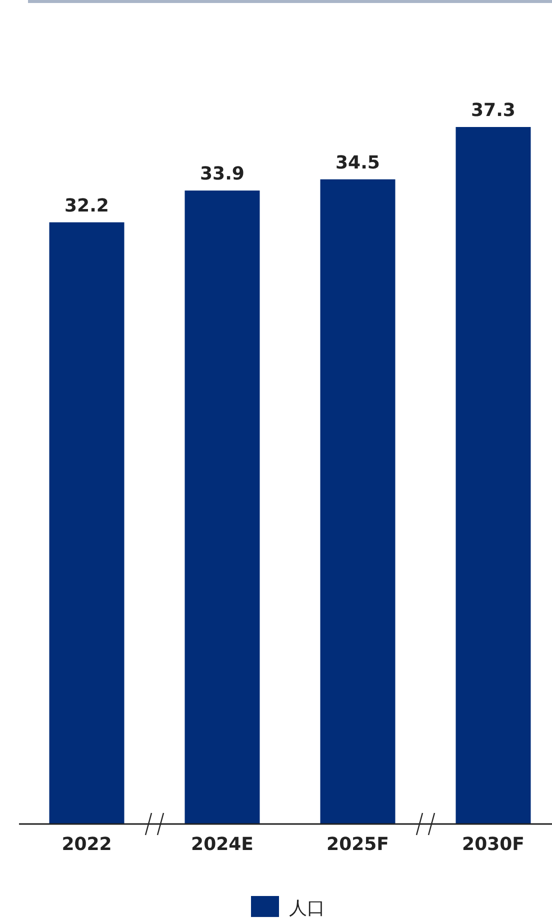 The height and width of the screenshot is (918, 552). I want to click on data-label: 34.5, so click(358, 163).